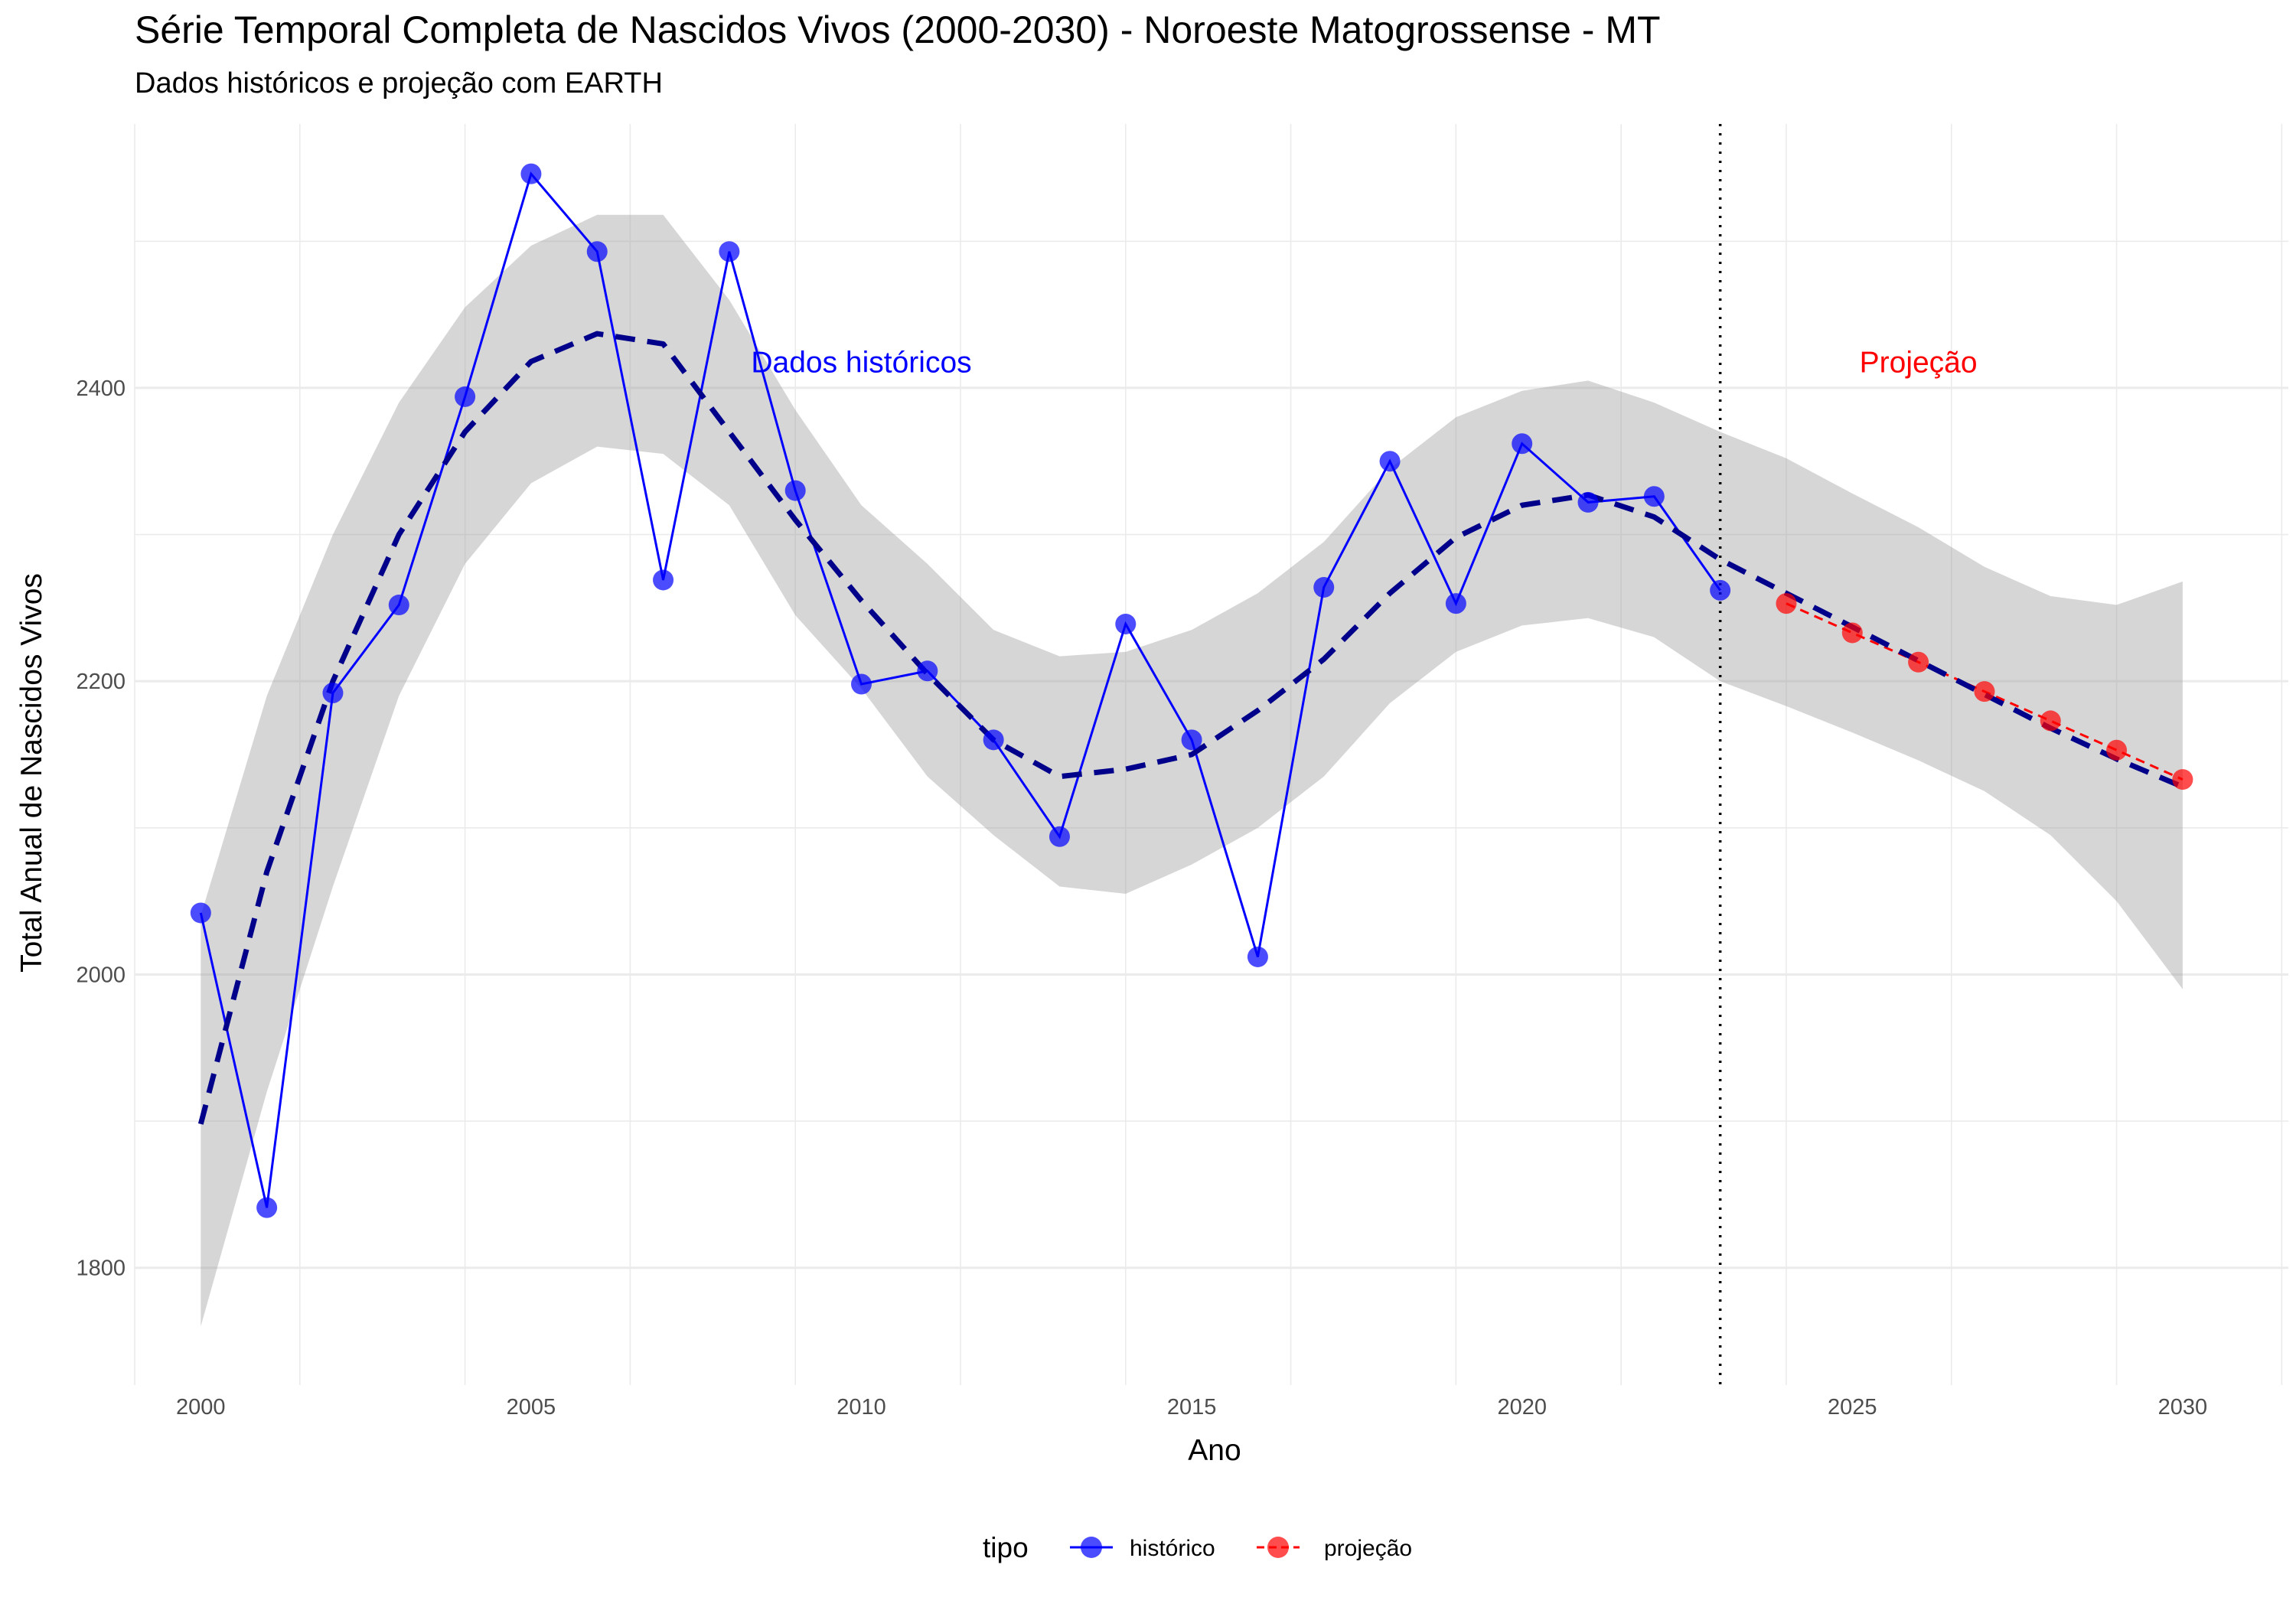  Describe the element at coordinates (1368, 1548) in the screenshot. I see `legend-label-projecao: projeção` at that location.